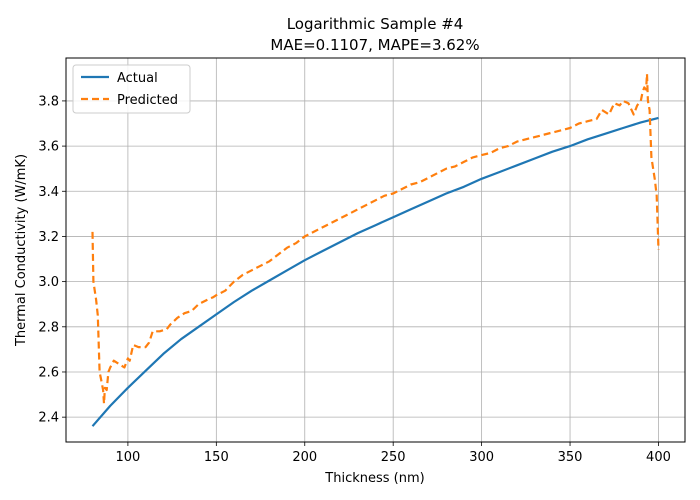 This screenshot has width=700, height=500. I want to click on y-axis-label: Thermal Conductivity (W/mK), so click(21, 250).